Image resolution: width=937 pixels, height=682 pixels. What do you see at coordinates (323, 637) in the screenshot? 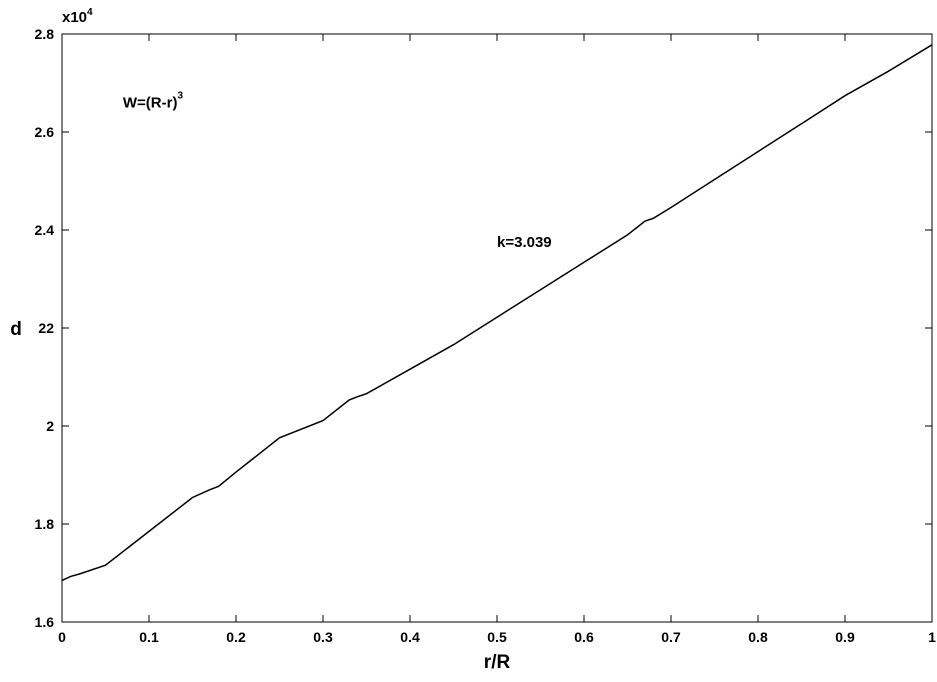
I see `x-tick-label: 0.3` at bounding box center [323, 637].